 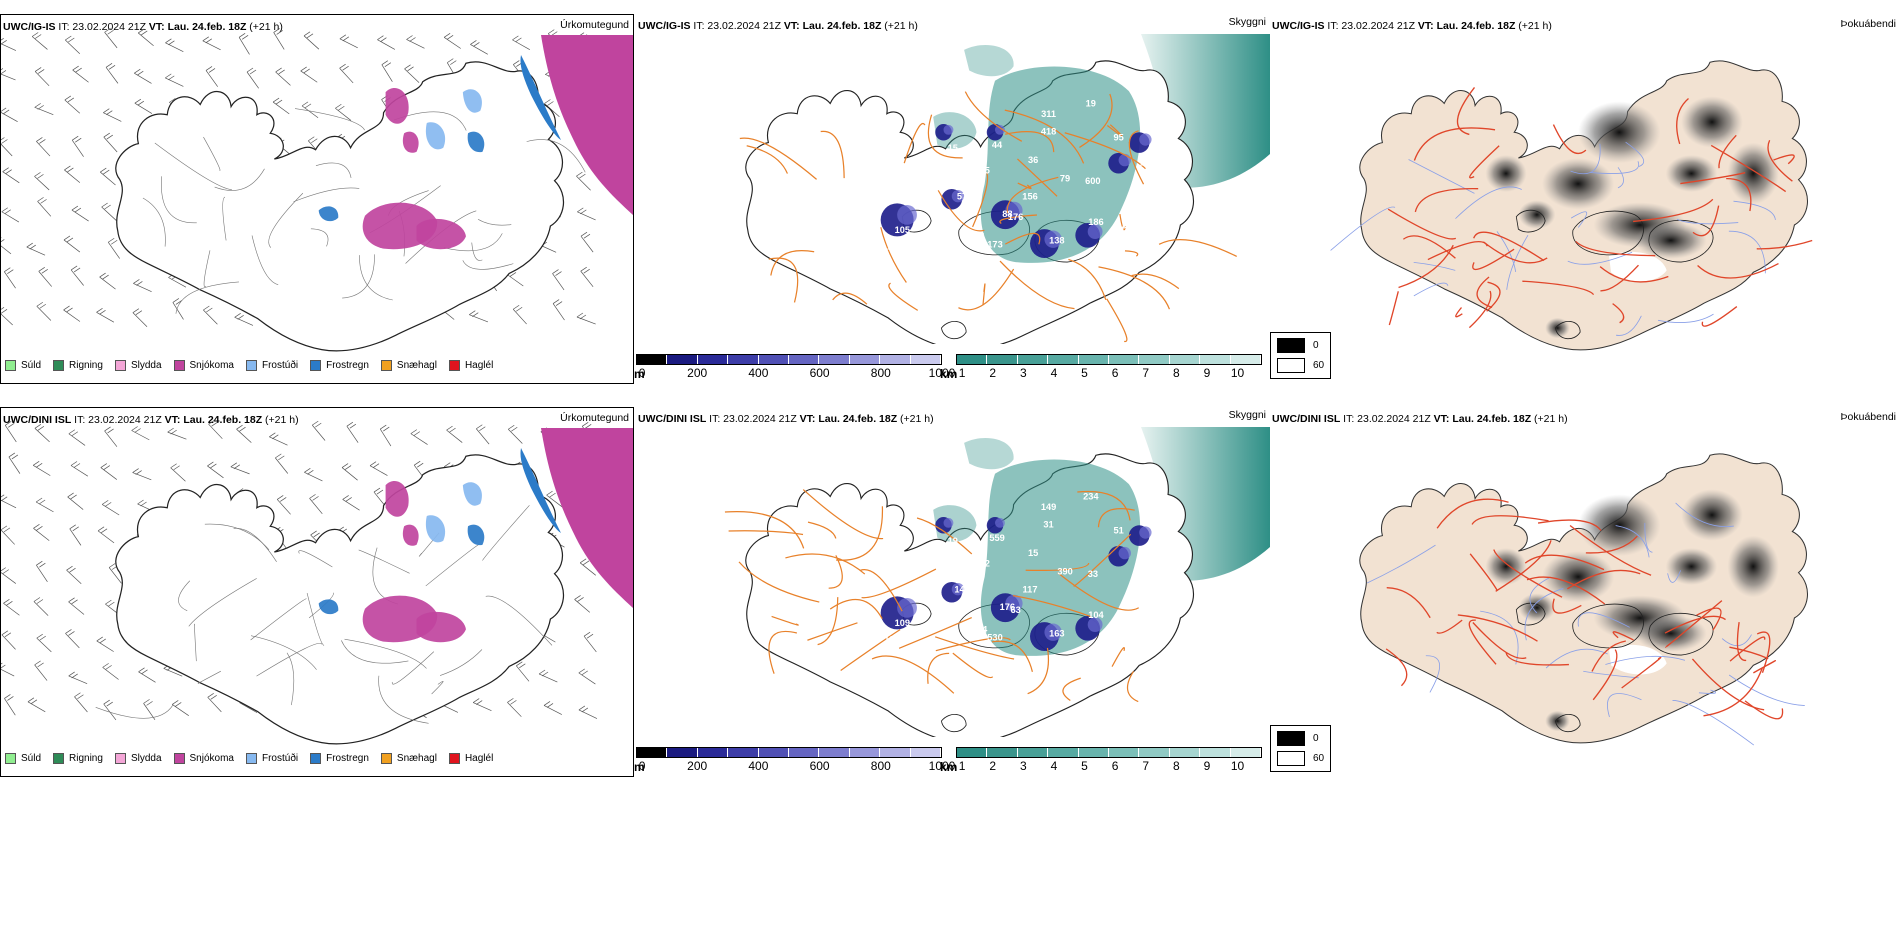 What do you see at coordinates (1247, 22) in the screenshot?
I see `panel-title: Skyggni` at bounding box center [1247, 22].